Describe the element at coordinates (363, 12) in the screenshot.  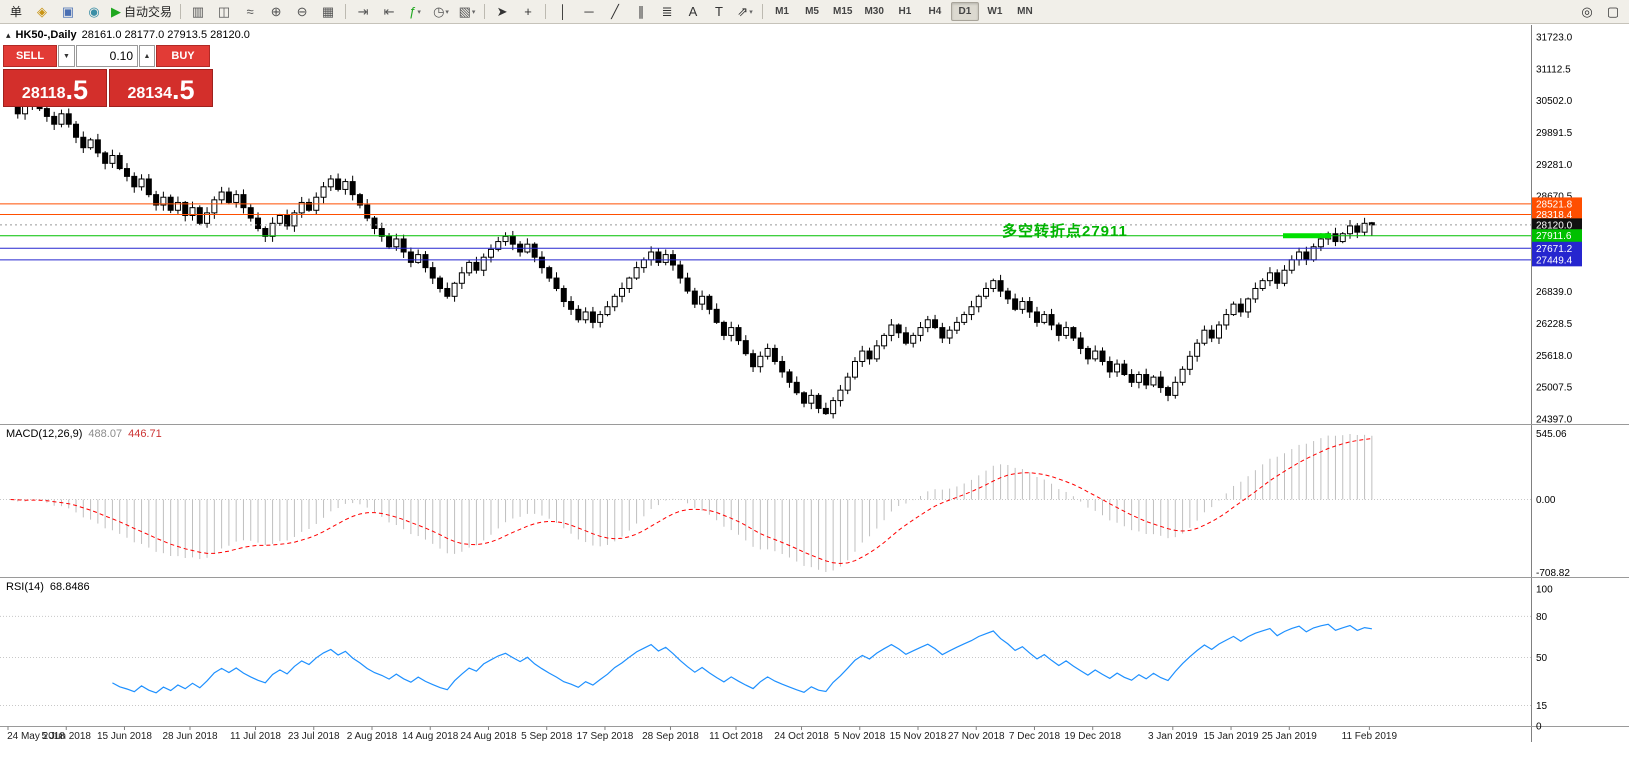
I see `auto-scroll-icon: ⇥` at that location.